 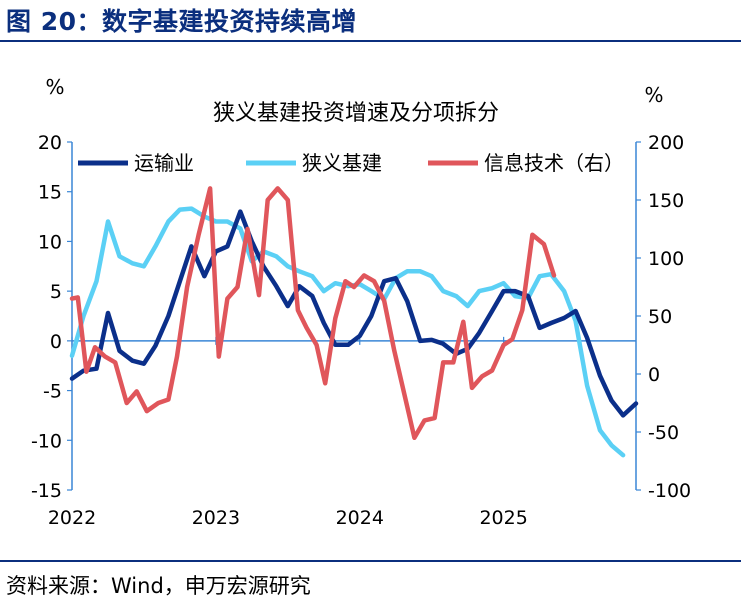 I want to click on y-left-tick-label: -10, so click(x=46, y=441).